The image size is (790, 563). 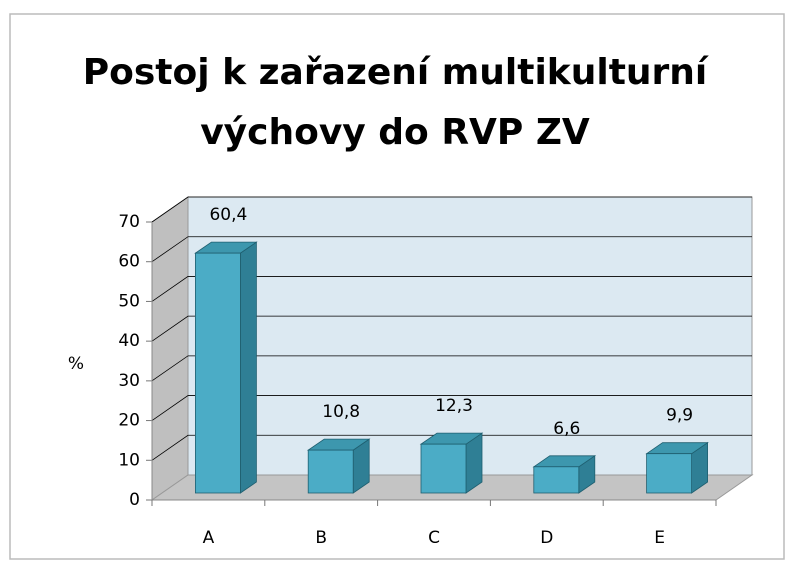 What do you see at coordinates (209, 538) in the screenshot?
I see `x-tick-label: A` at bounding box center [209, 538].